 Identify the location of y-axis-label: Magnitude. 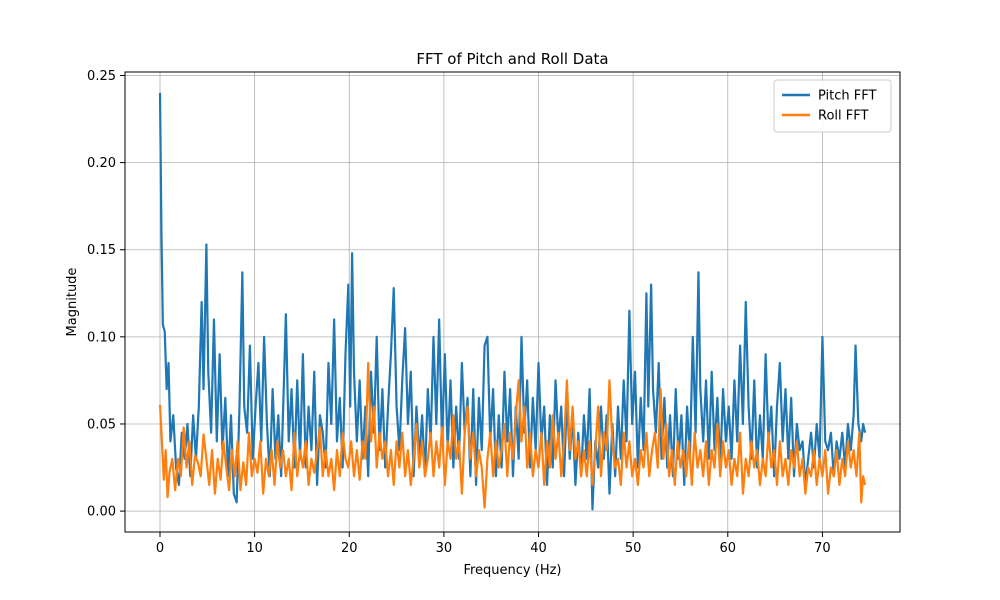
(72, 302).